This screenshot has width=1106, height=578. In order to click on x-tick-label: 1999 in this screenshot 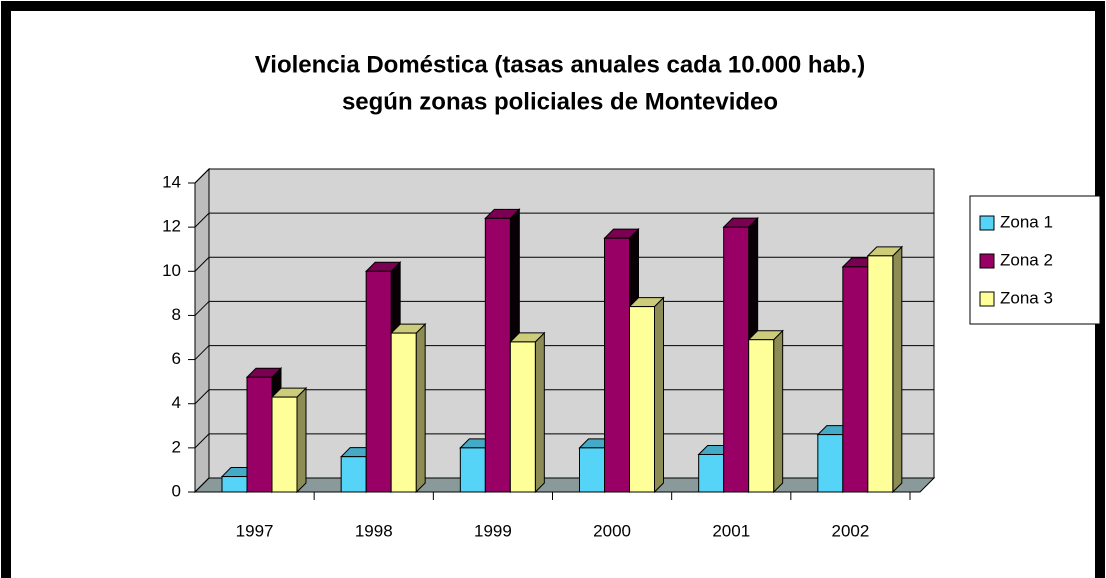, I will do `click(493, 530)`.